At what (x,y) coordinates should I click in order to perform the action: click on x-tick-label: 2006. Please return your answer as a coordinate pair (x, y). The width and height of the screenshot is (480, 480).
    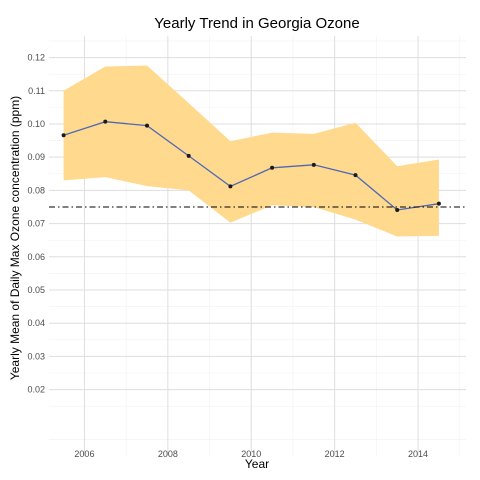
    Looking at the image, I should click on (84, 454).